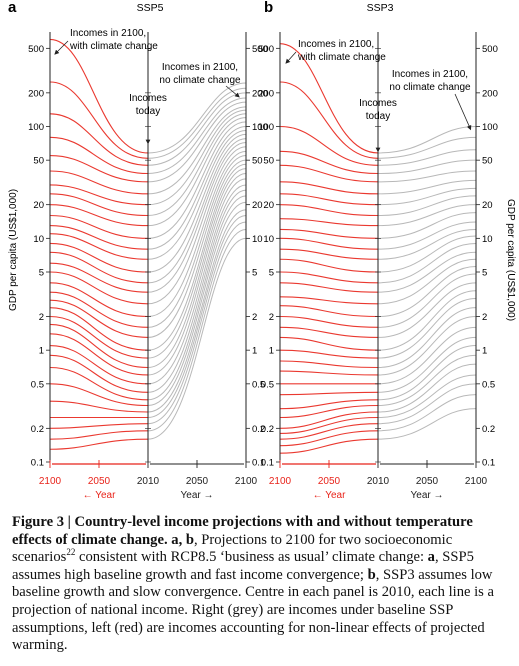  Describe the element at coordinates (484, 351) in the screenshot. I see `y-tick-label-right: 1` at that location.